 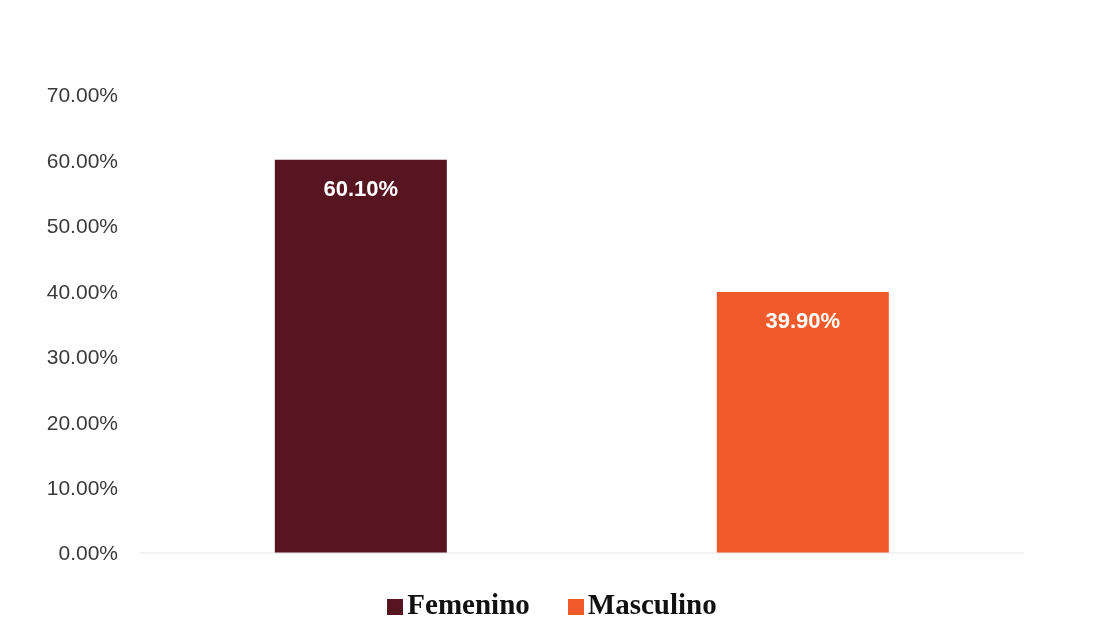 I want to click on y-tick-label: 40.00%, so click(x=82, y=291).